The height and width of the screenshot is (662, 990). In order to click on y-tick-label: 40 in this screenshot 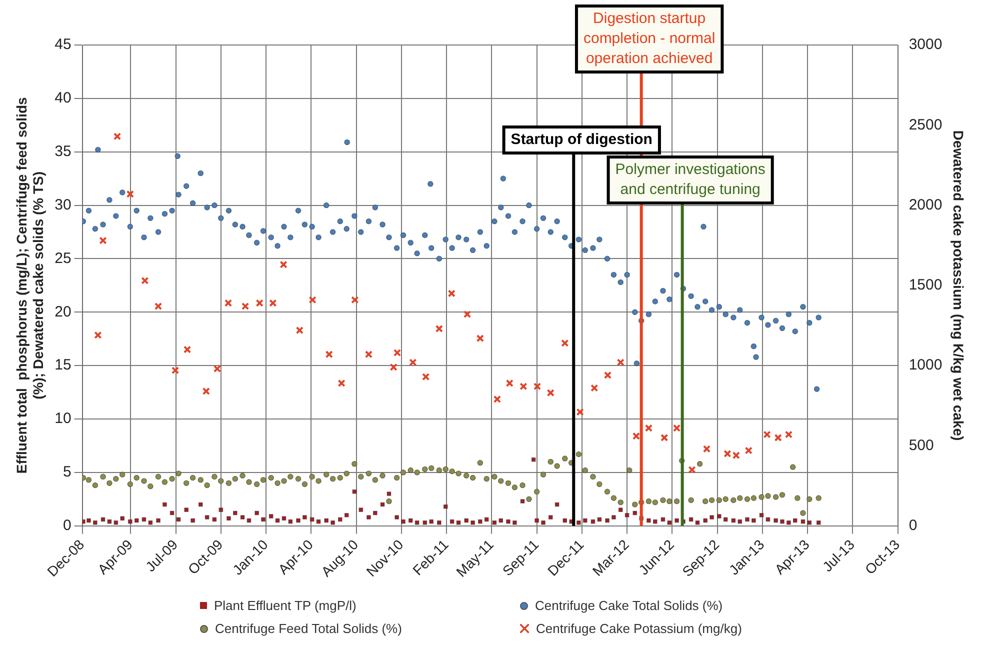, I will do `click(63, 98)`.